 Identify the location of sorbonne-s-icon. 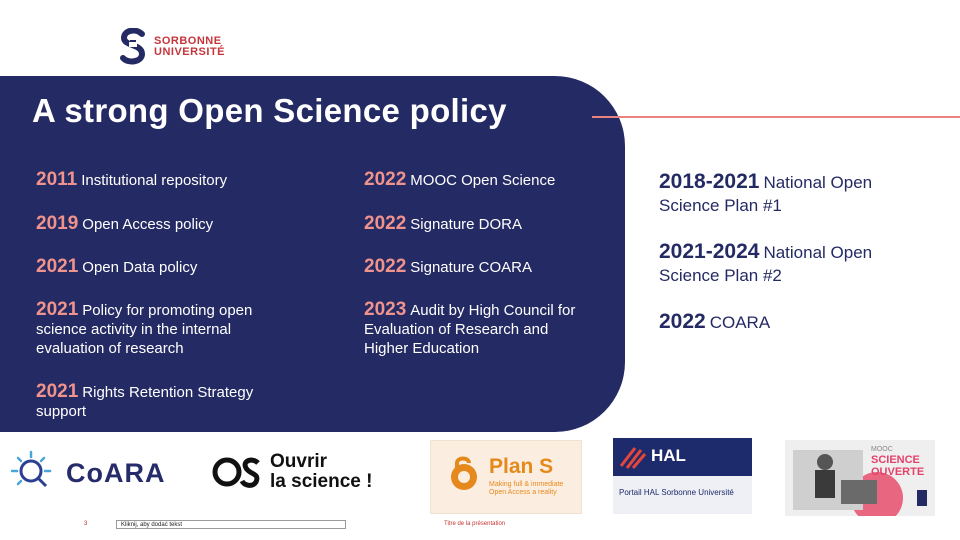
(133, 46).